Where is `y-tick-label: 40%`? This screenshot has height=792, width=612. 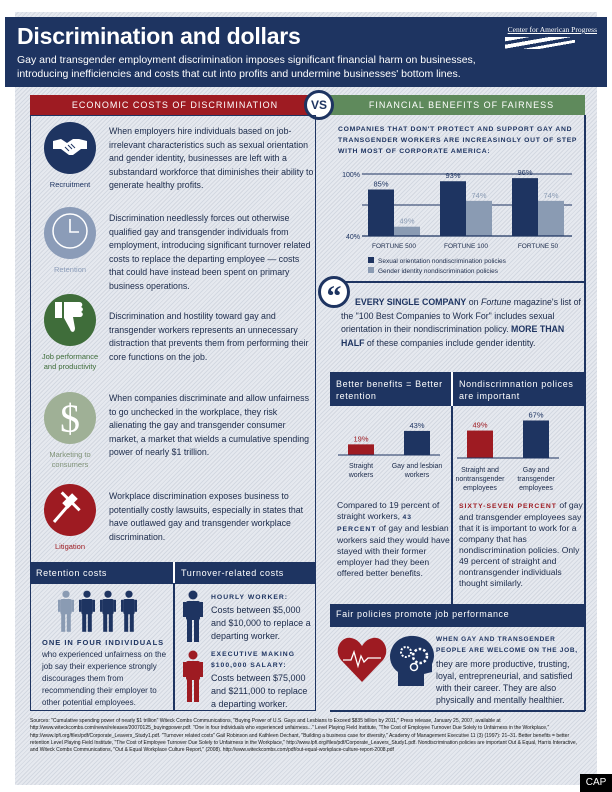 y-tick-label: 40% is located at coordinates (353, 237).